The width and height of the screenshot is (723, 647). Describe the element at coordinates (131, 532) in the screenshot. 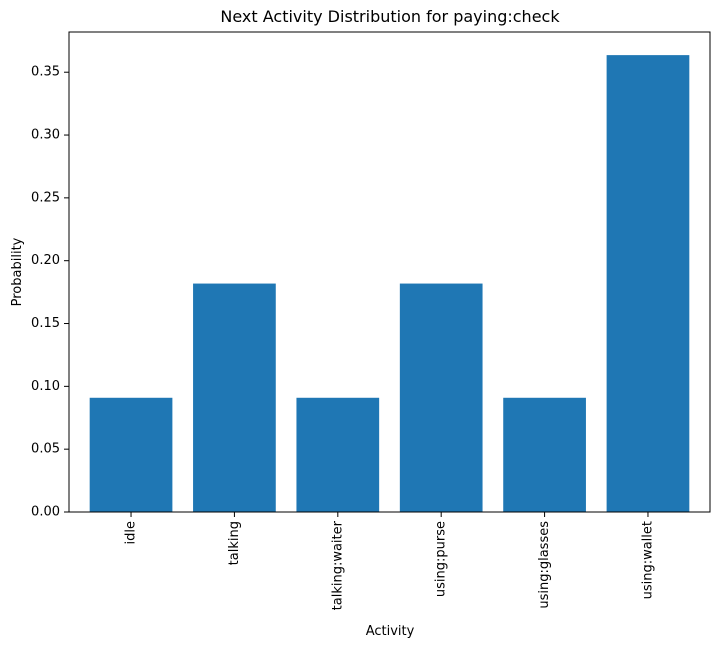

I see `x-tick-label: idle` at that location.